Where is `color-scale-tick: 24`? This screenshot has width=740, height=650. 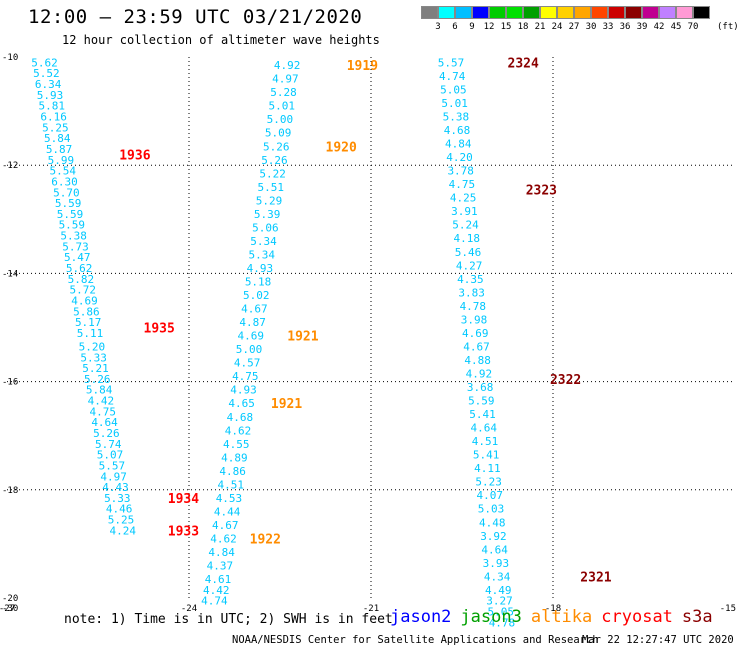
color-scale-tick: 24 is located at coordinates (557, 27).